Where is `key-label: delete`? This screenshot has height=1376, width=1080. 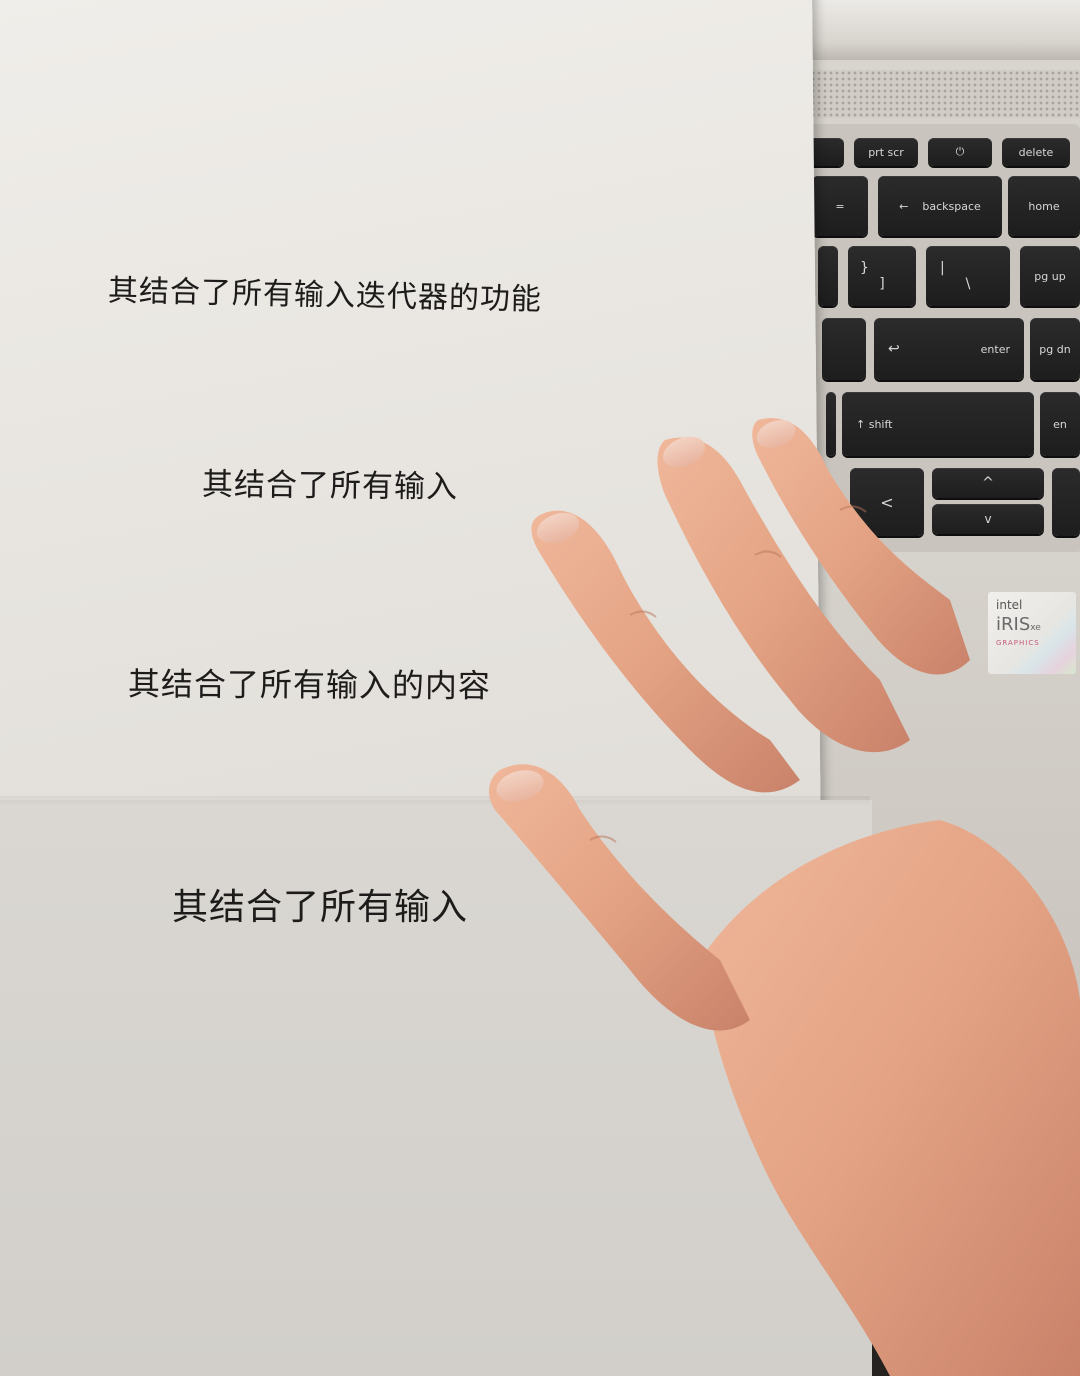
key-label: delete is located at coordinates (1036, 152).